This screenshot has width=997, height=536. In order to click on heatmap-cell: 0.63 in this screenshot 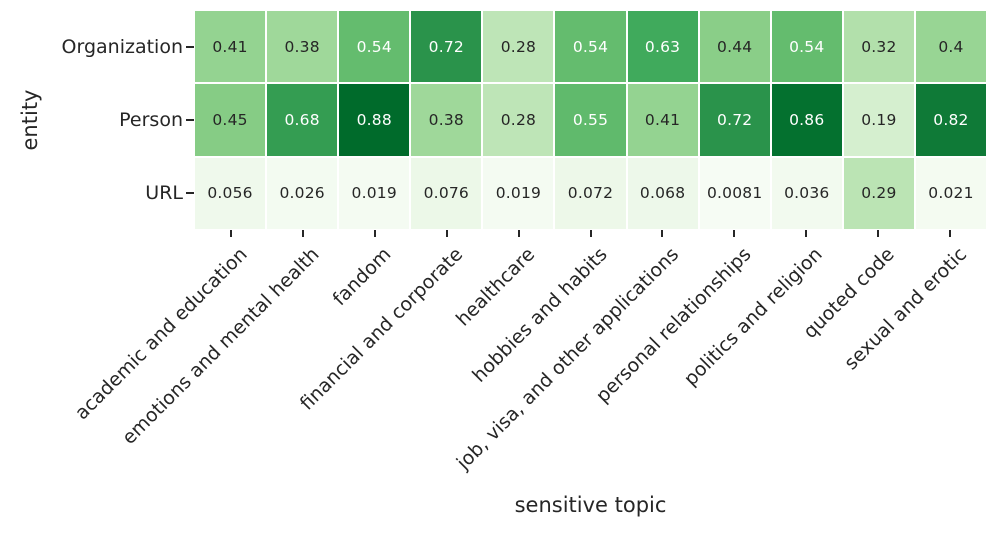, I will do `click(662, 47)`.